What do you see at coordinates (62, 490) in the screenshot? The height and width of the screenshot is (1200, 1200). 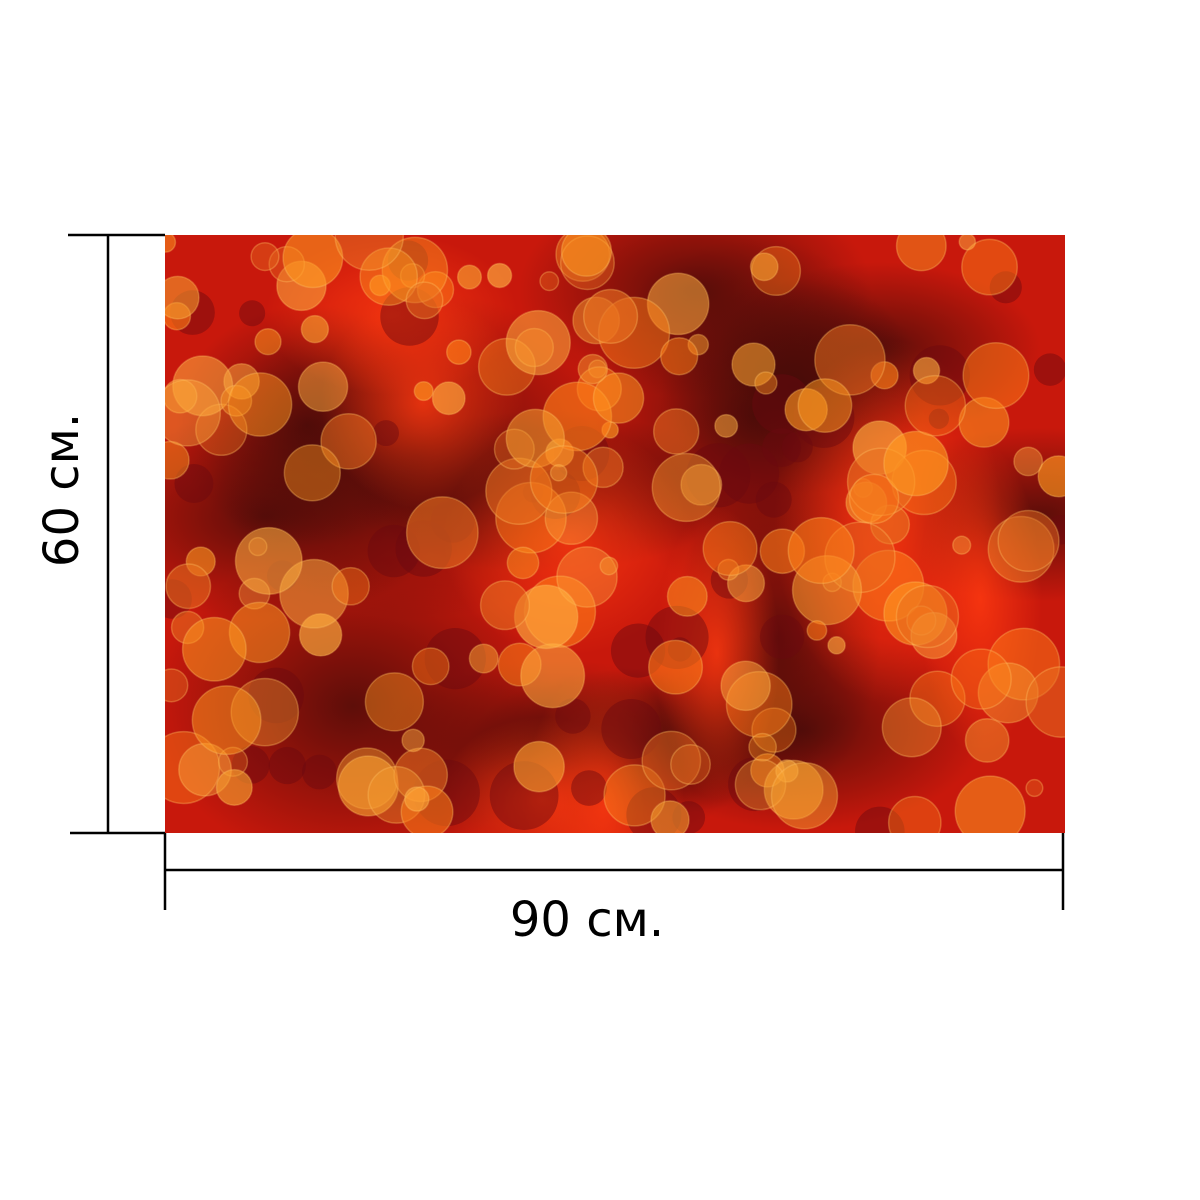 I see `height-label: 60 см.` at bounding box center [62, 490].